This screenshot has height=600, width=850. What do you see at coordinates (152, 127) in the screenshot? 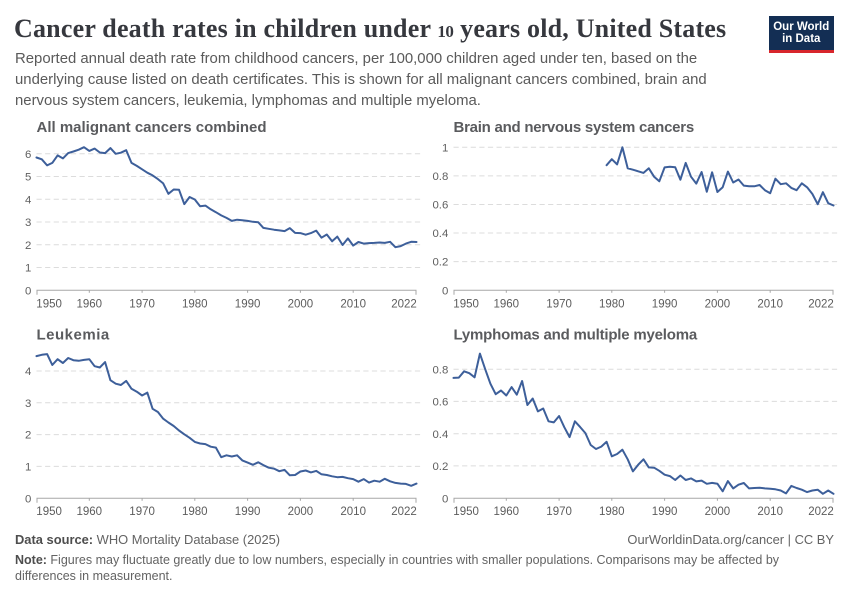
I see `svg-text: All malignant cancers combined` at bounding box center [152, 127].